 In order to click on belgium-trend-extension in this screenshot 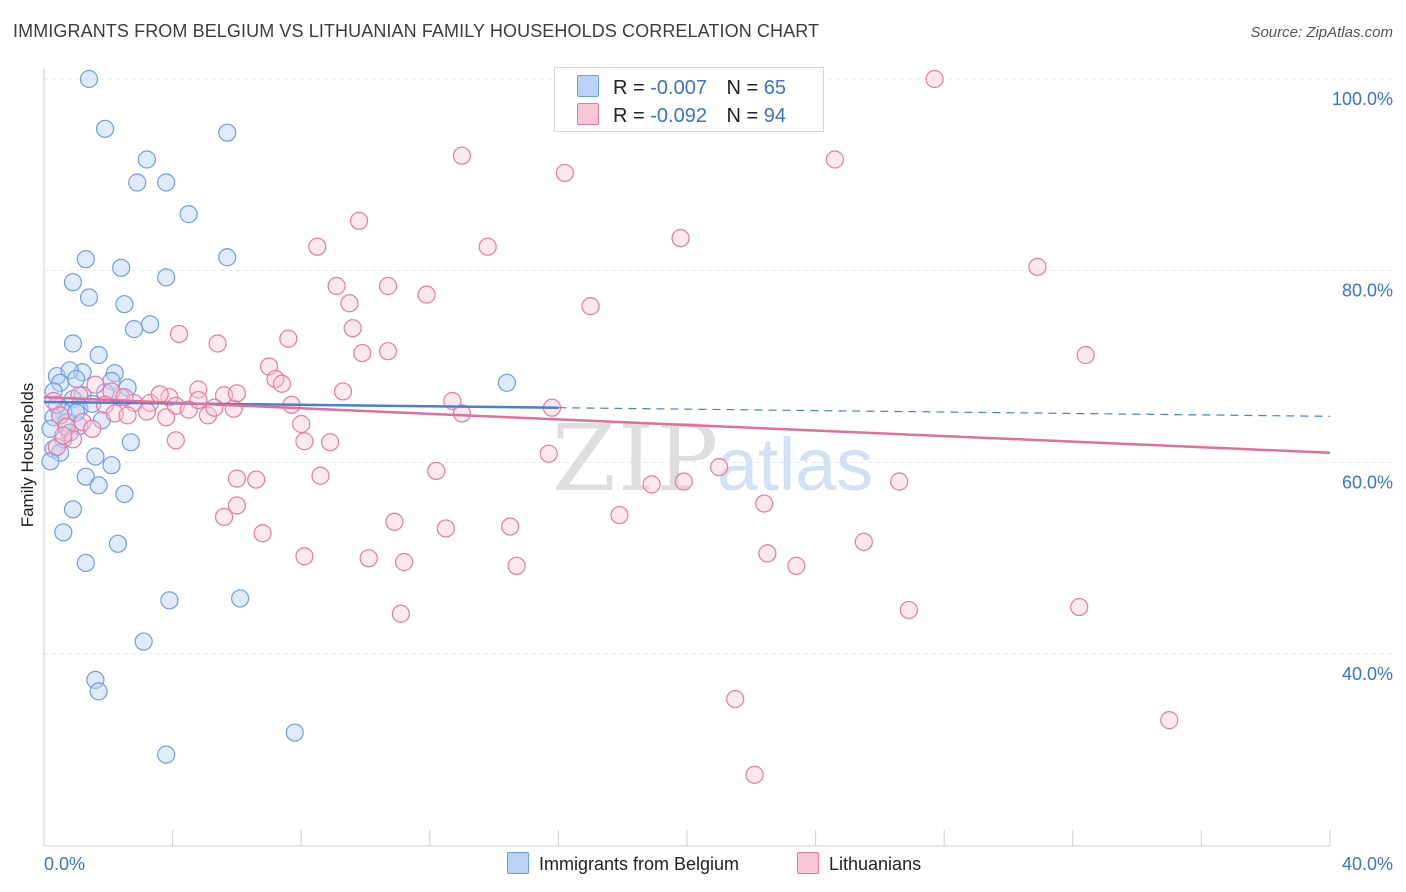, I will do `click(944, 412)`.